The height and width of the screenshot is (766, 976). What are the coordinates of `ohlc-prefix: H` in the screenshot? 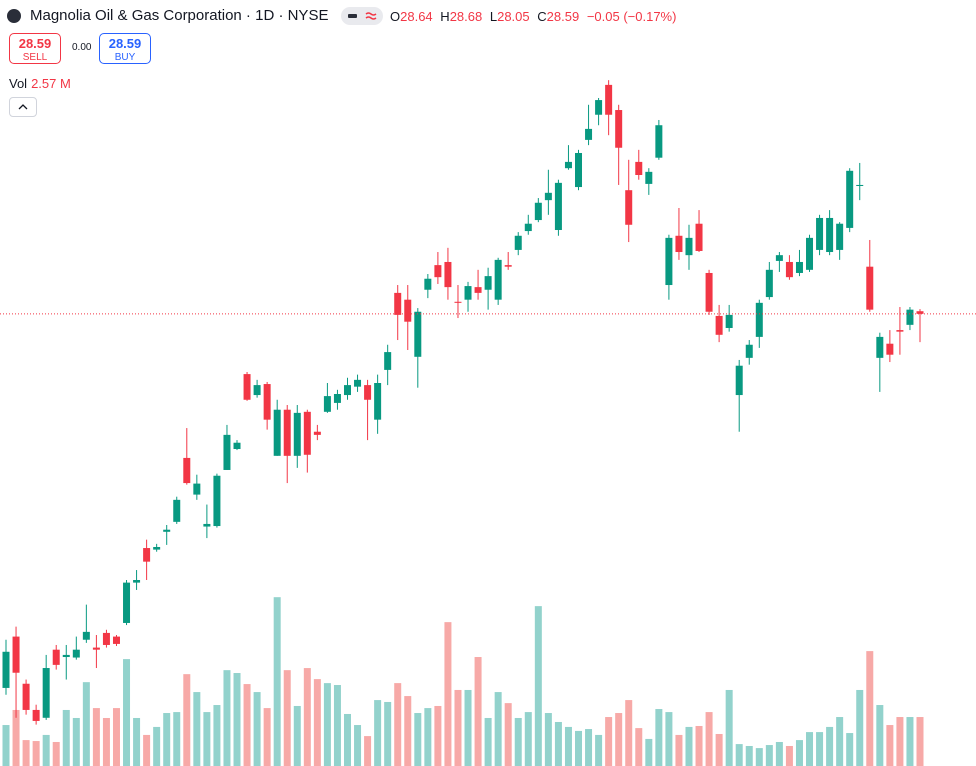 It's located at (445, 16).